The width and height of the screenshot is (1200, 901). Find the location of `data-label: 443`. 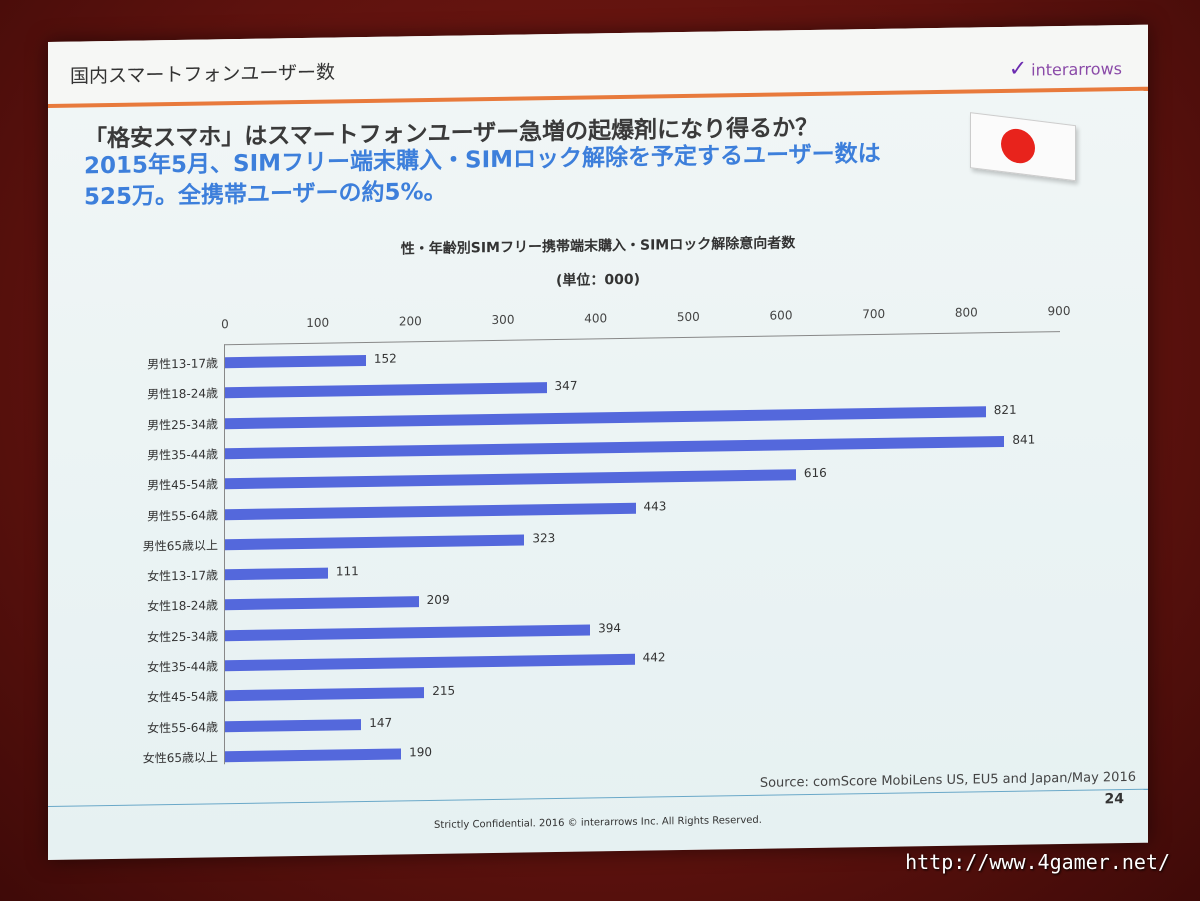

data-label: 443 is located at coordinates (655, 506).